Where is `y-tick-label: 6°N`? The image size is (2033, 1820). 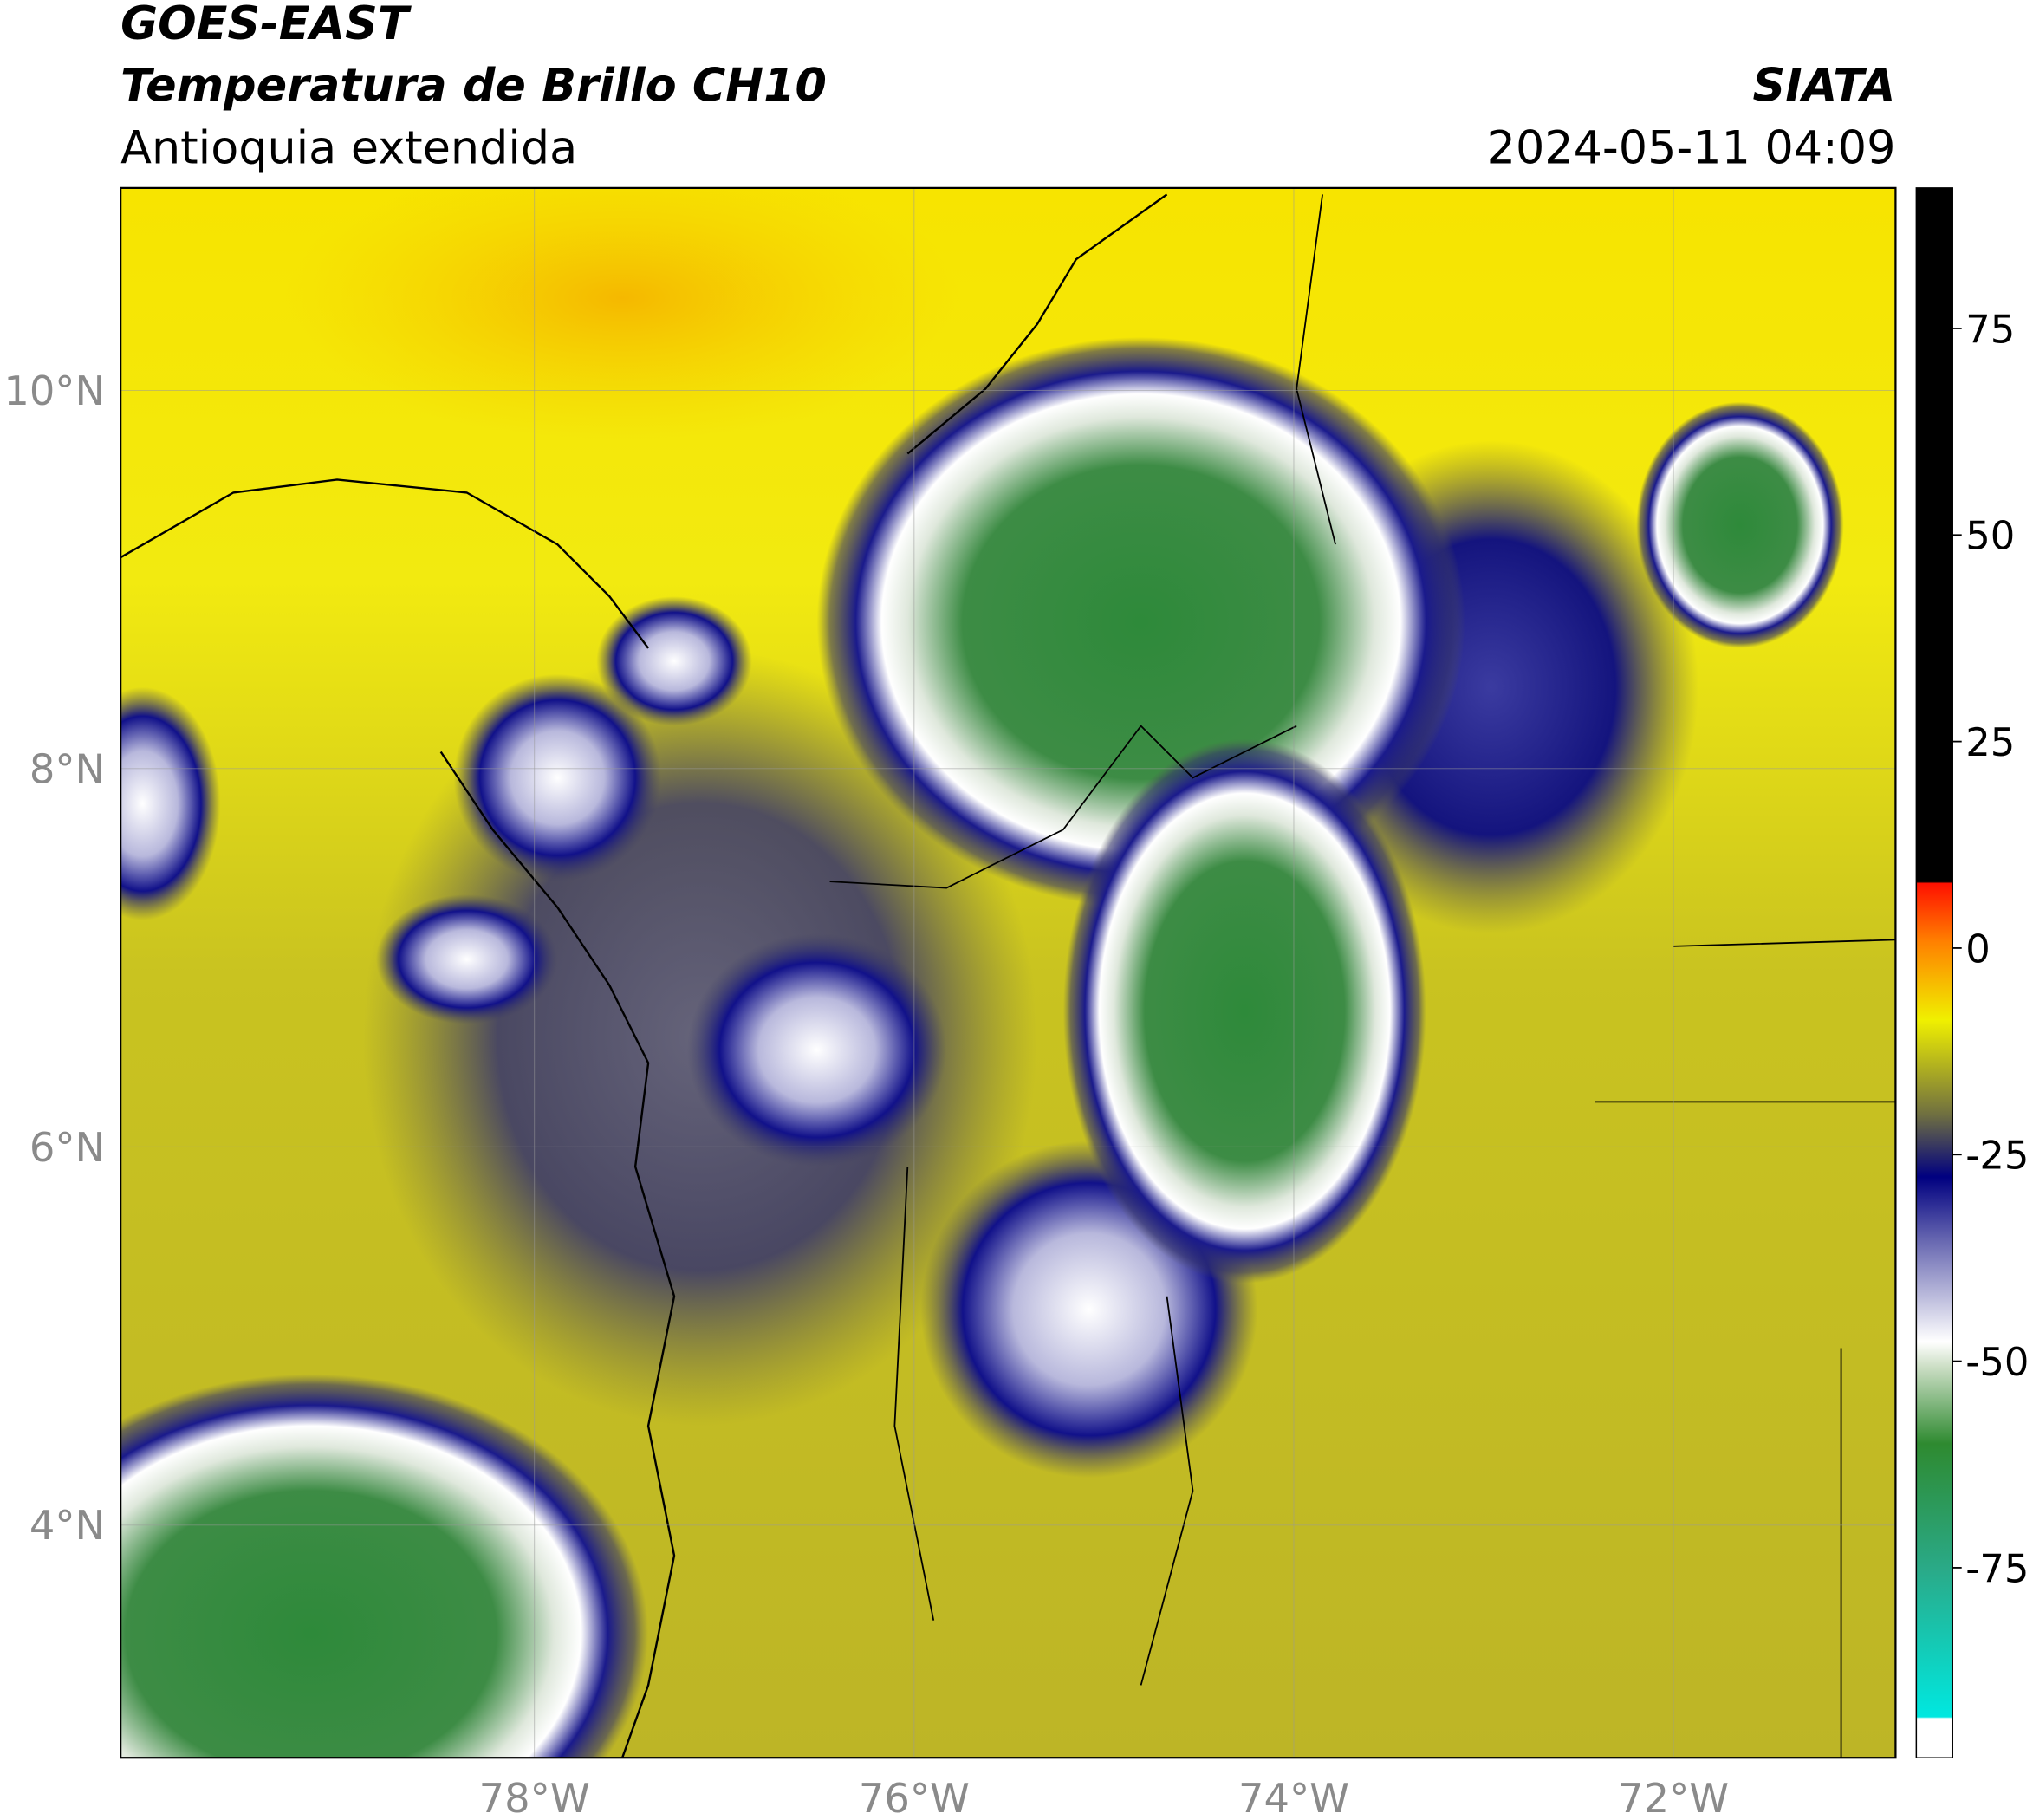
y-tick-label: 6°N is located at coordinates (67, 1147).